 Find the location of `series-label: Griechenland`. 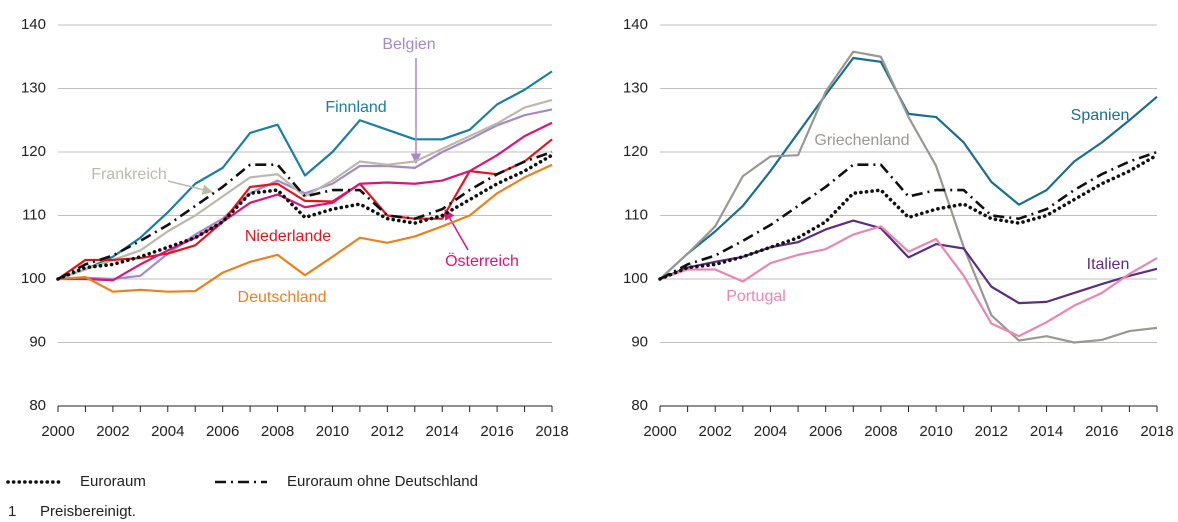

series-label: Griechenland is located at coordinates (861, 140).